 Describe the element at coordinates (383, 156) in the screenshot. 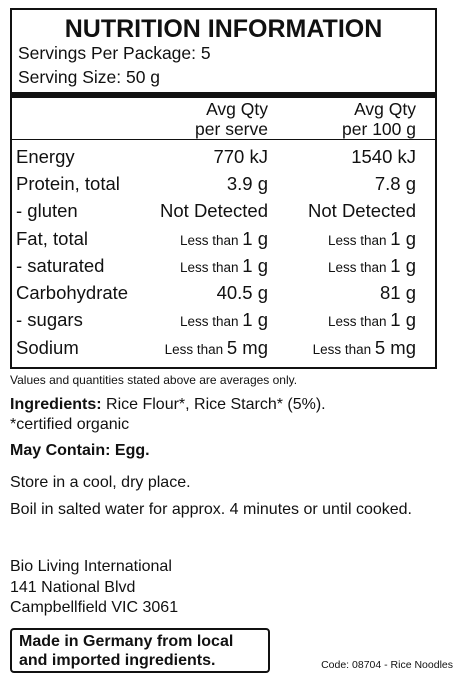

I see `per-100g-value: 1540 kJ` at that location.